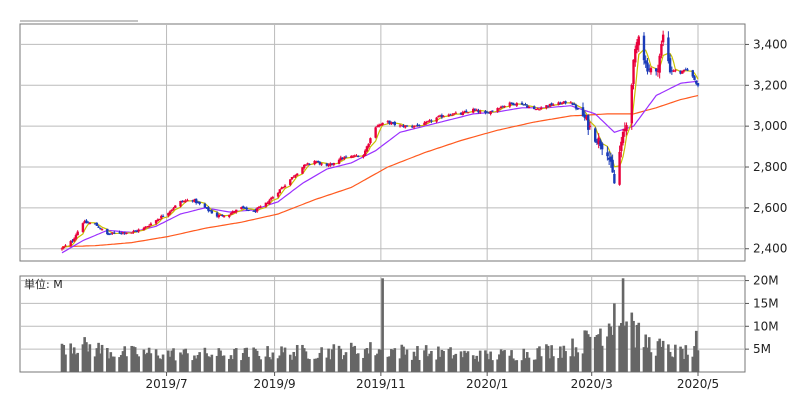  Describe the element at coordinates (766, 326) in the screenshot. I see `volume-tick-label: 10M` at that location.